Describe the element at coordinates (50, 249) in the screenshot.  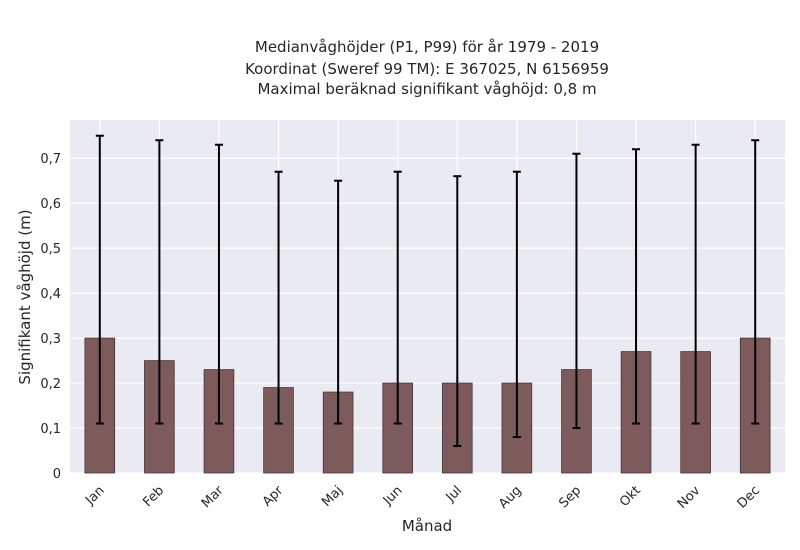
I see `y-tick-label: 0,5` at that location.